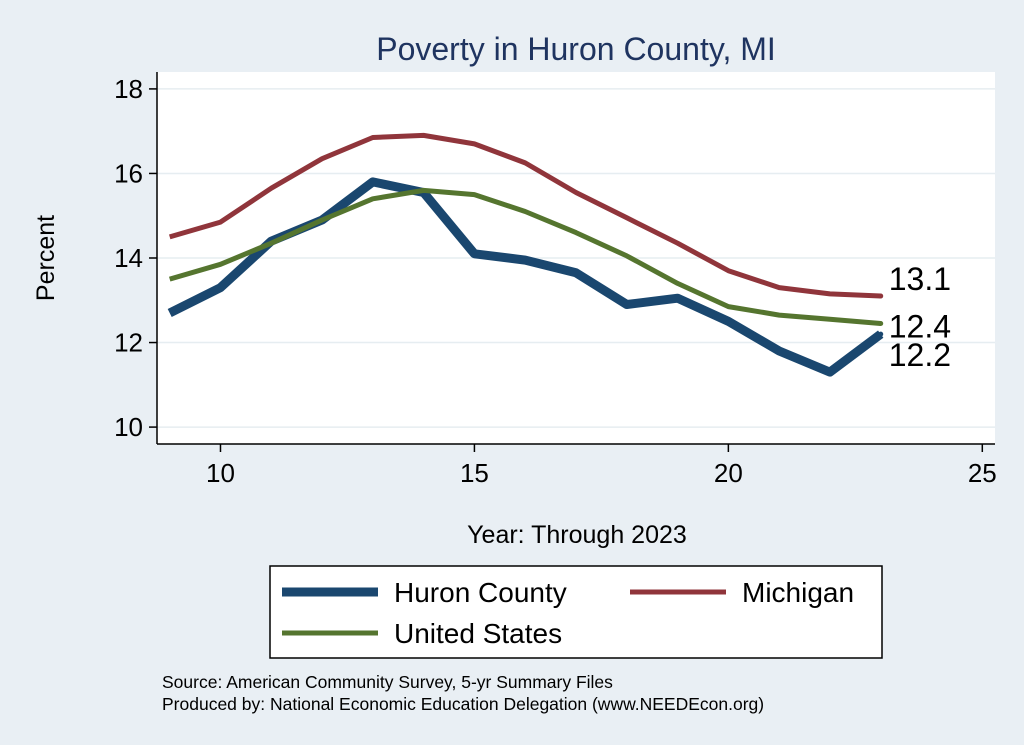  What do you see at coordinates (480, 592) in the screenshot?
I see `legend-label-huron-county: Huron County` at bounding box center [480, 592].